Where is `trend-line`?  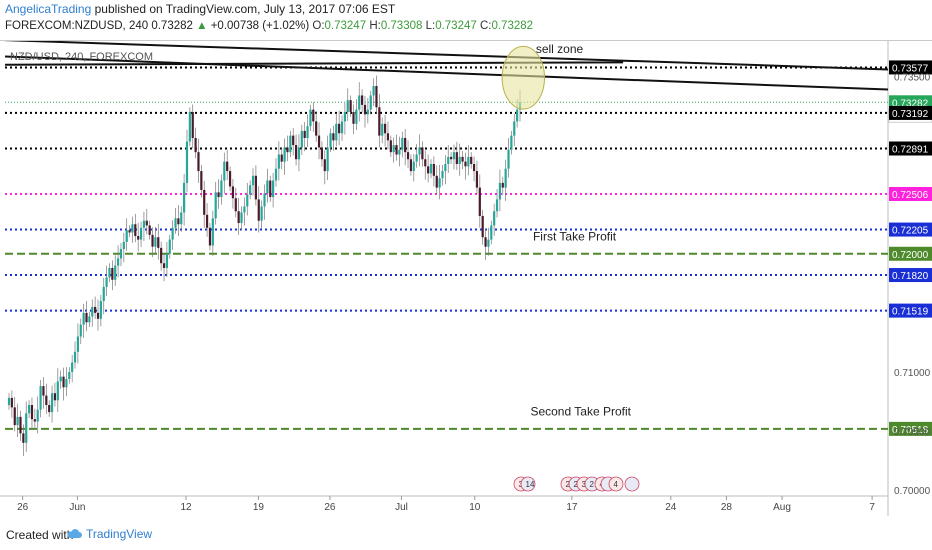
trend-line is located at coordinates (446, 55).